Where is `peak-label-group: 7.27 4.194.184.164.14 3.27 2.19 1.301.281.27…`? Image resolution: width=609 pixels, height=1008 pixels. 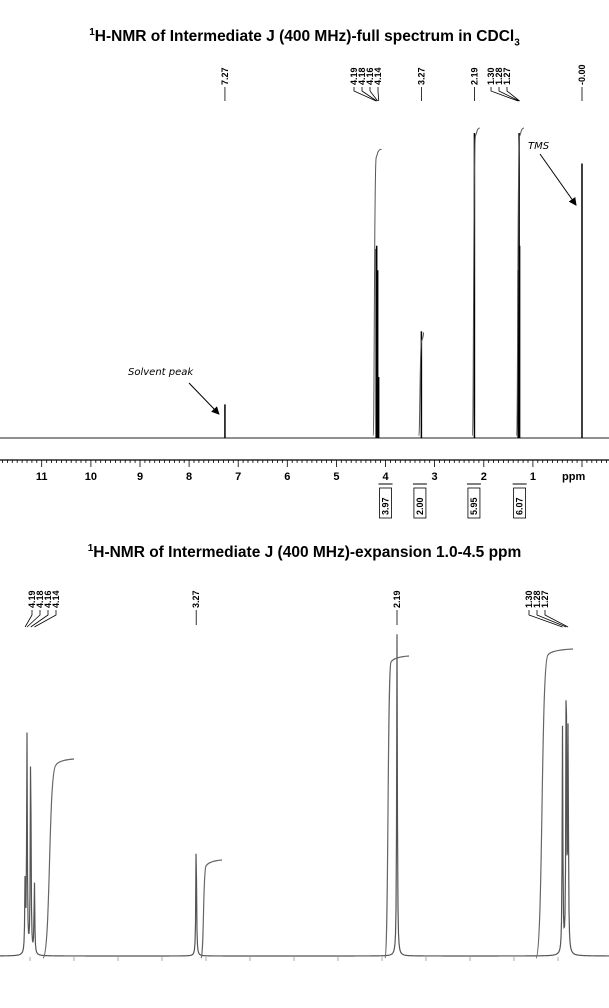
peak-label-group: 7.27 4.194.184.164.14 3.27 2.19 1.301.281.27… is located at coordinates (403, 83).